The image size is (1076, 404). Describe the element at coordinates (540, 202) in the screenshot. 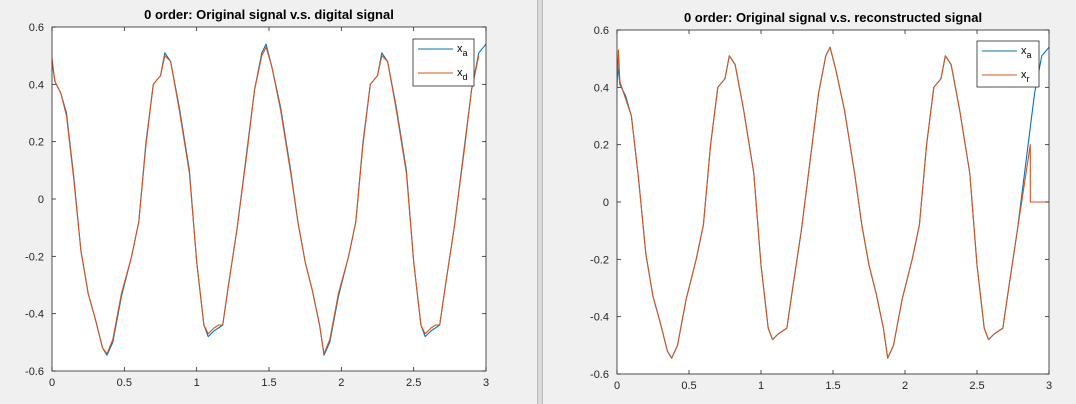

I see `window-divider` at that location.